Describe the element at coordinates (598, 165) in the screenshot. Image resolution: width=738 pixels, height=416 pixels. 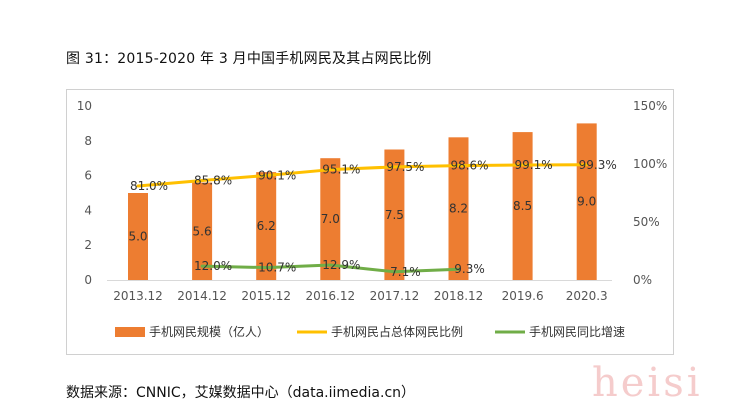
I see `share-data-label: 99.3%` at that location.